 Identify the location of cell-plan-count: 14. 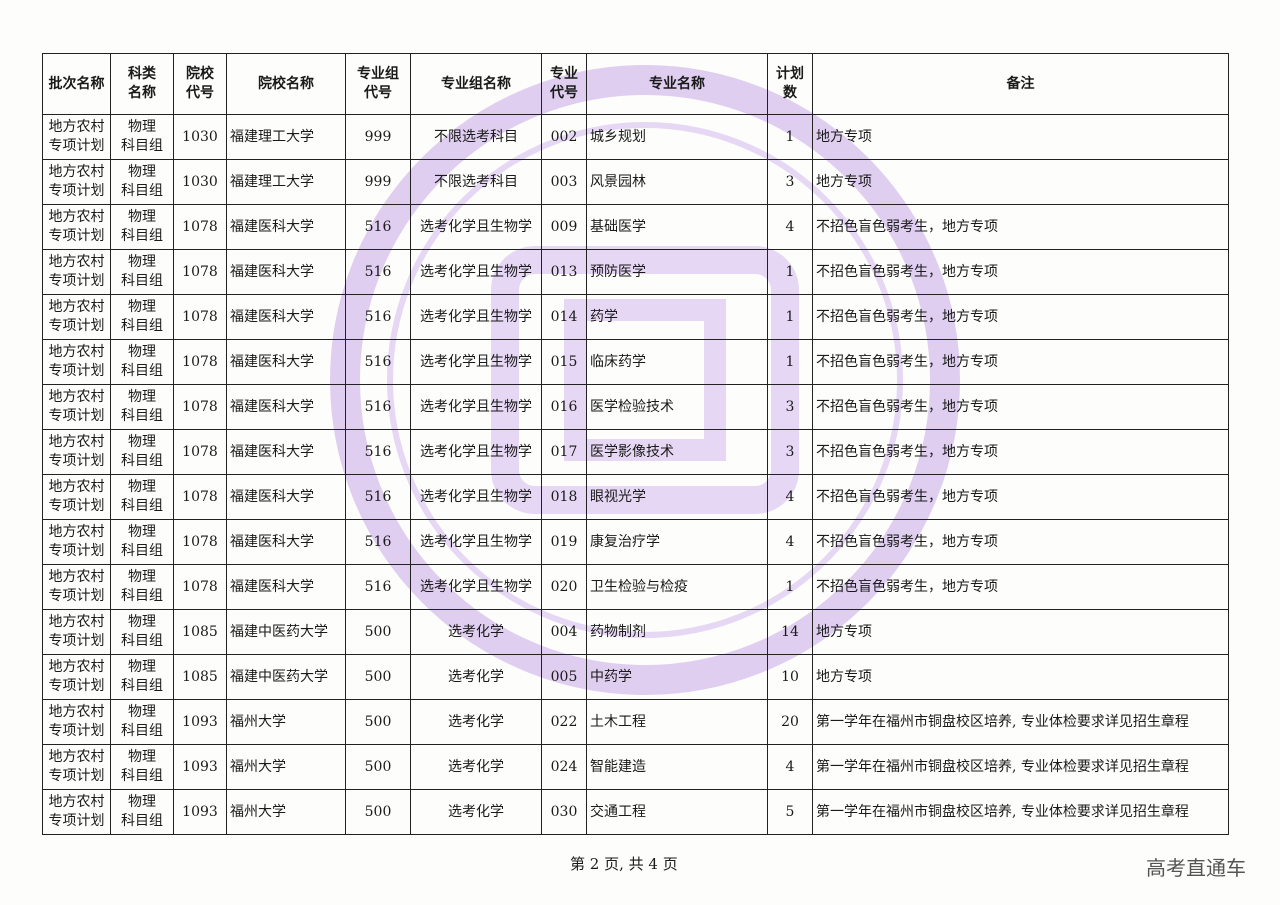
(790, 632).